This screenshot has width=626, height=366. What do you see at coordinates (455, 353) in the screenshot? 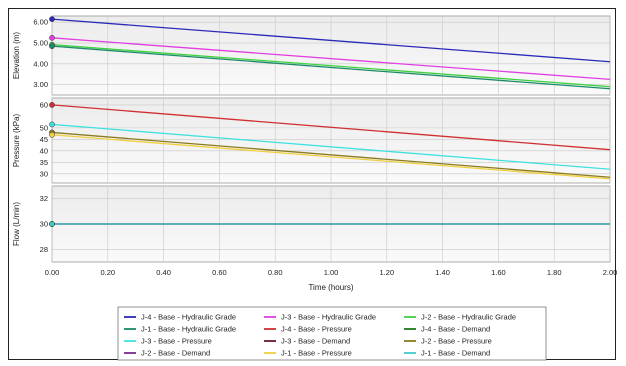
I see `legend-entry: J-1 - Base - Demand` at bounding box center [455, 353].